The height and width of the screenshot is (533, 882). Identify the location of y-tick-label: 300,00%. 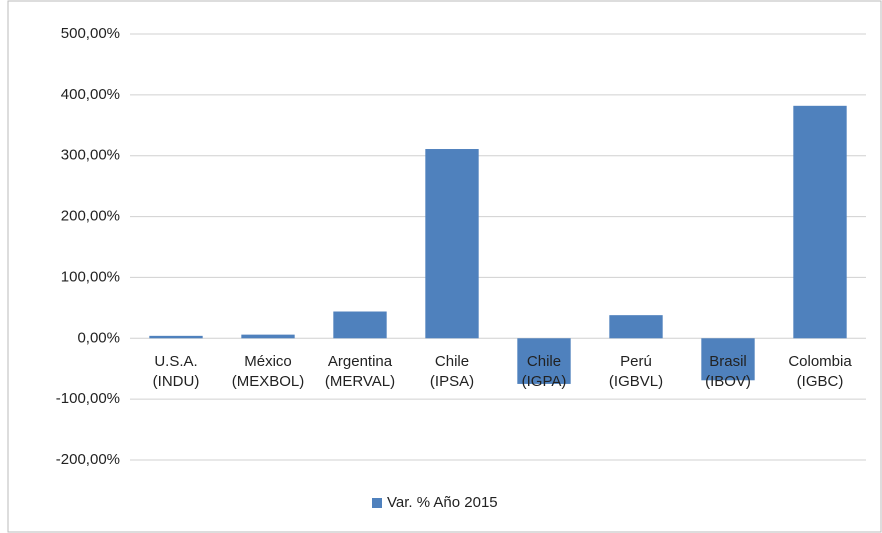
(90, 155).